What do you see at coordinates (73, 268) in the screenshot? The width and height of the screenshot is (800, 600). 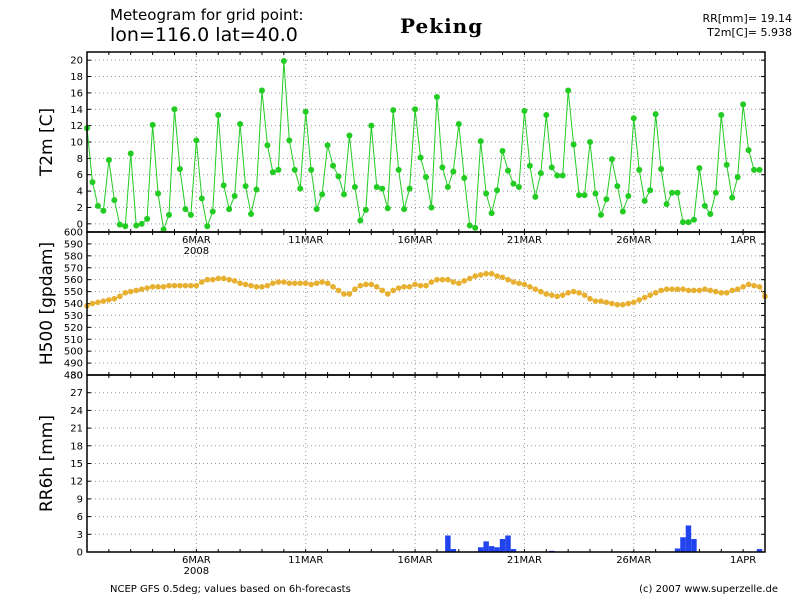 I see `y-tick-label: 570` at bounding box center [73, 268].